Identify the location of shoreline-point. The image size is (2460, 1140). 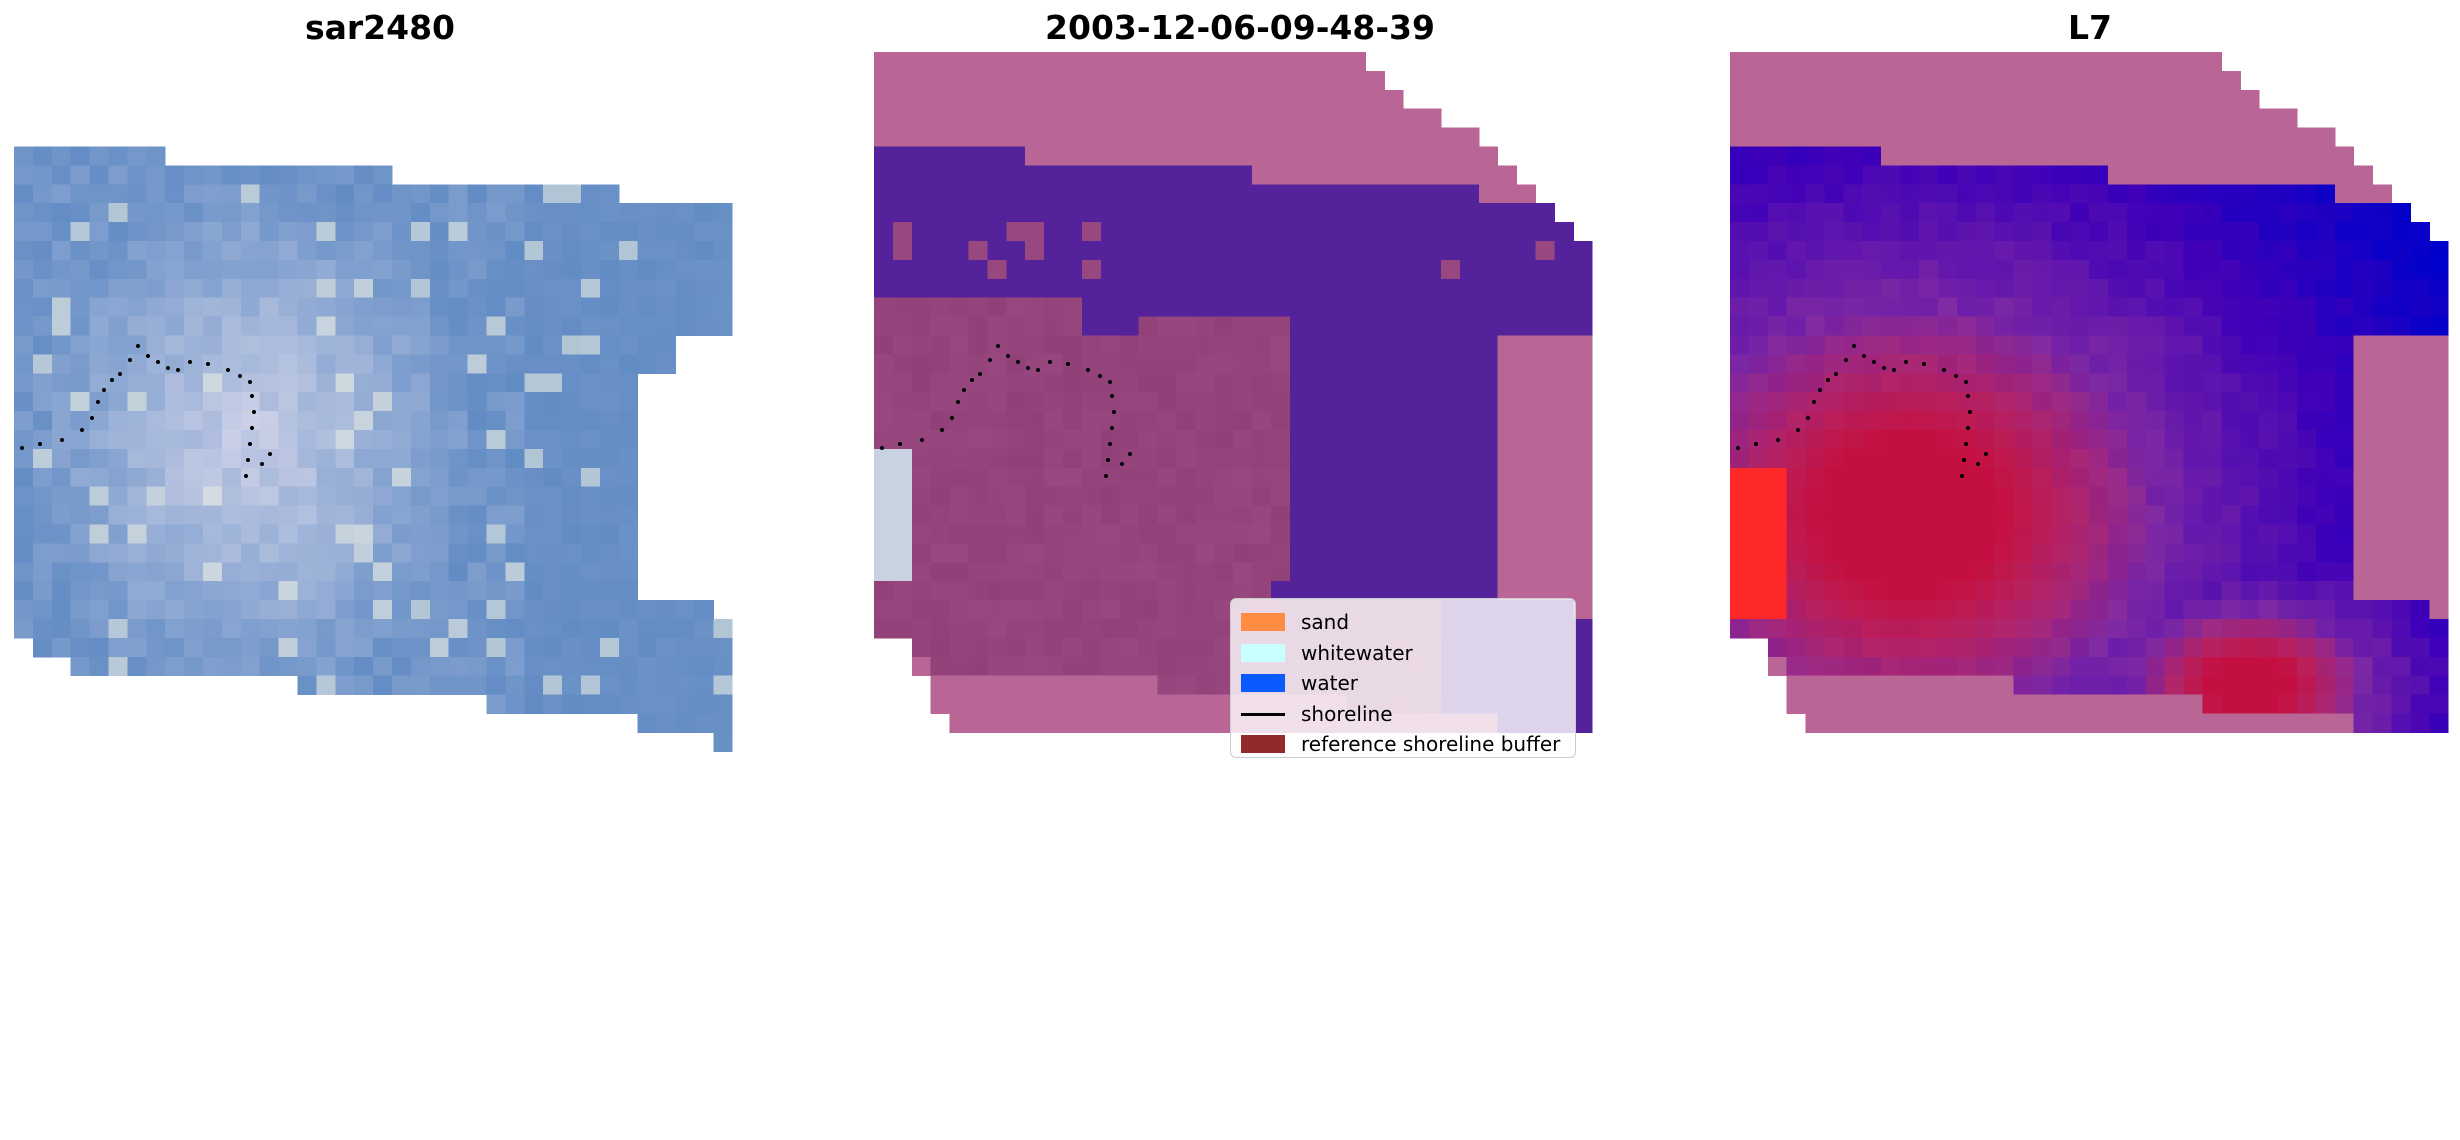
(1906, 362).